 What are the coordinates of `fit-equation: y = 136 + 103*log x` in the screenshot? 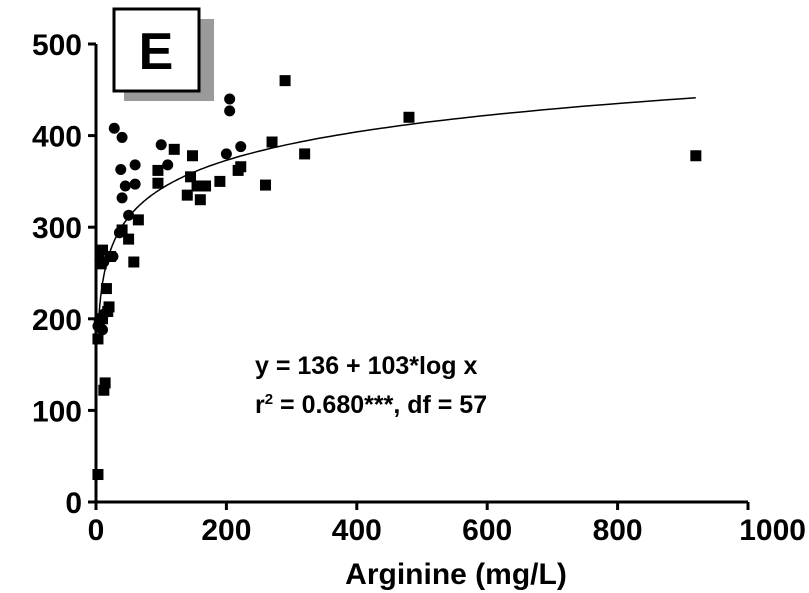 It's located at (366, 366).